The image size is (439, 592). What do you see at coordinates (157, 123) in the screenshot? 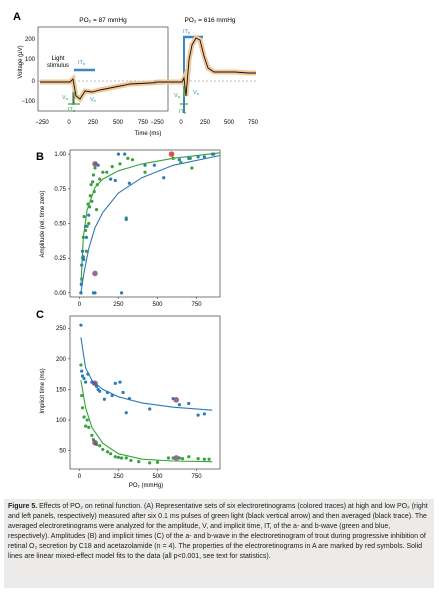
I see `panel-a-xtick: −250` at bounding box center [157, 123].